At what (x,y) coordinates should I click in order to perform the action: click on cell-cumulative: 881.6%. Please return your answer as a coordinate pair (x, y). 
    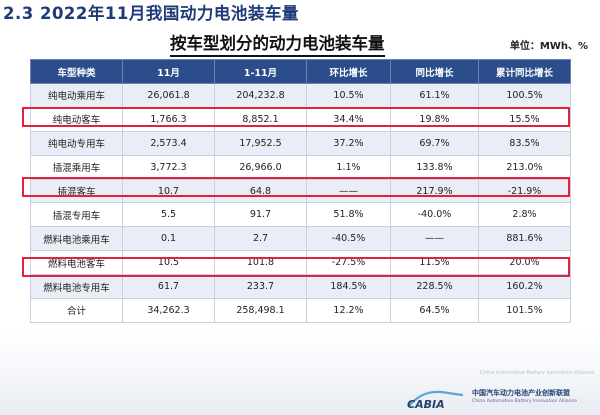
    Looking at the image, I should click on (524, 239).